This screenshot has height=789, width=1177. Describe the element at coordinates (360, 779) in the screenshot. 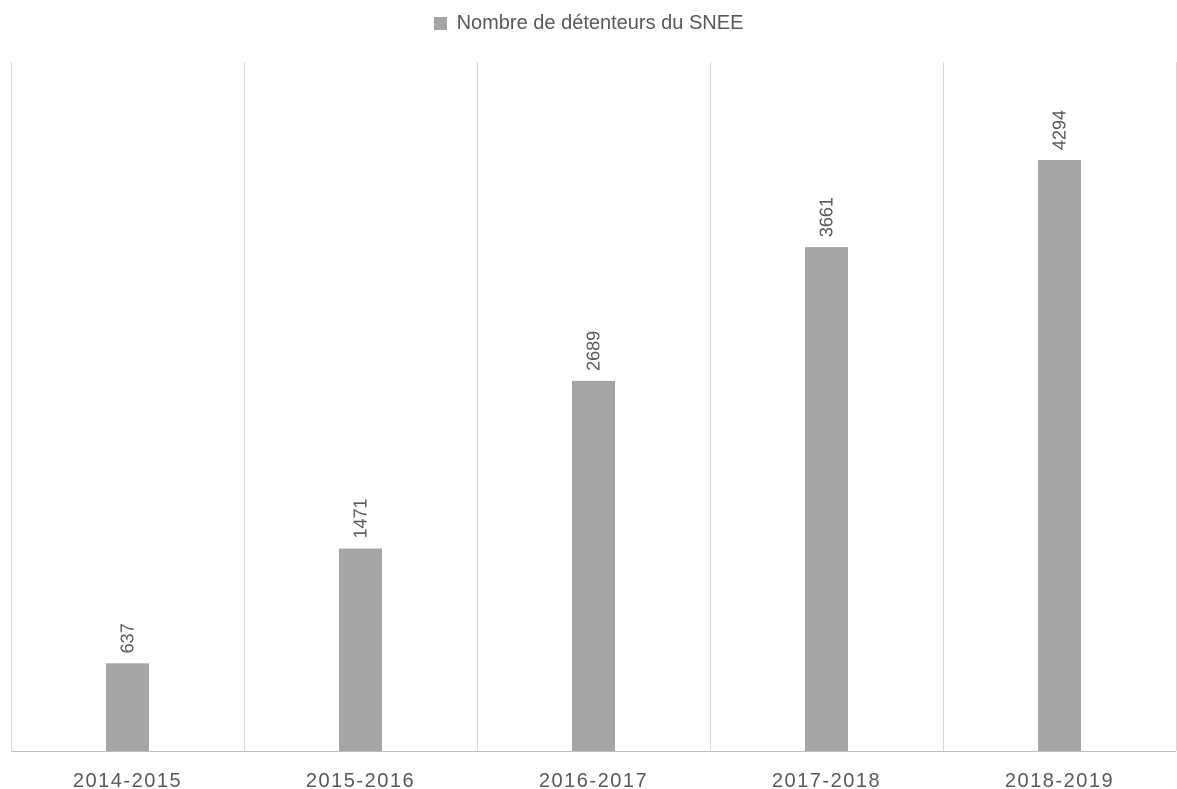

I see `x-tick-label: 2015-2016` at that location.